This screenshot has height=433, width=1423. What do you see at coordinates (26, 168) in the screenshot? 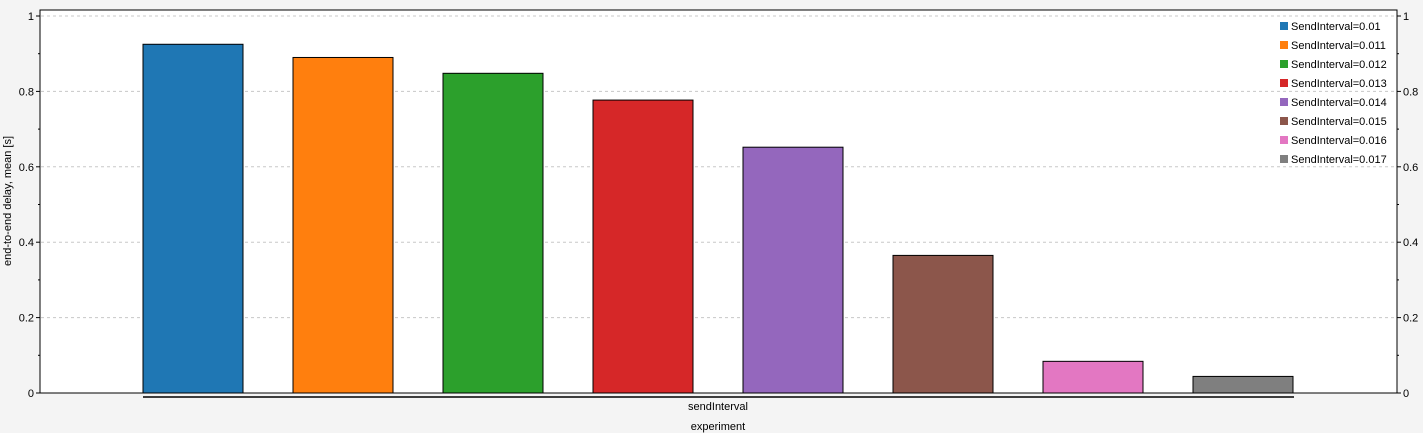
I see `y-tick-label-left: 0.6` at bounding box center [26, 168].